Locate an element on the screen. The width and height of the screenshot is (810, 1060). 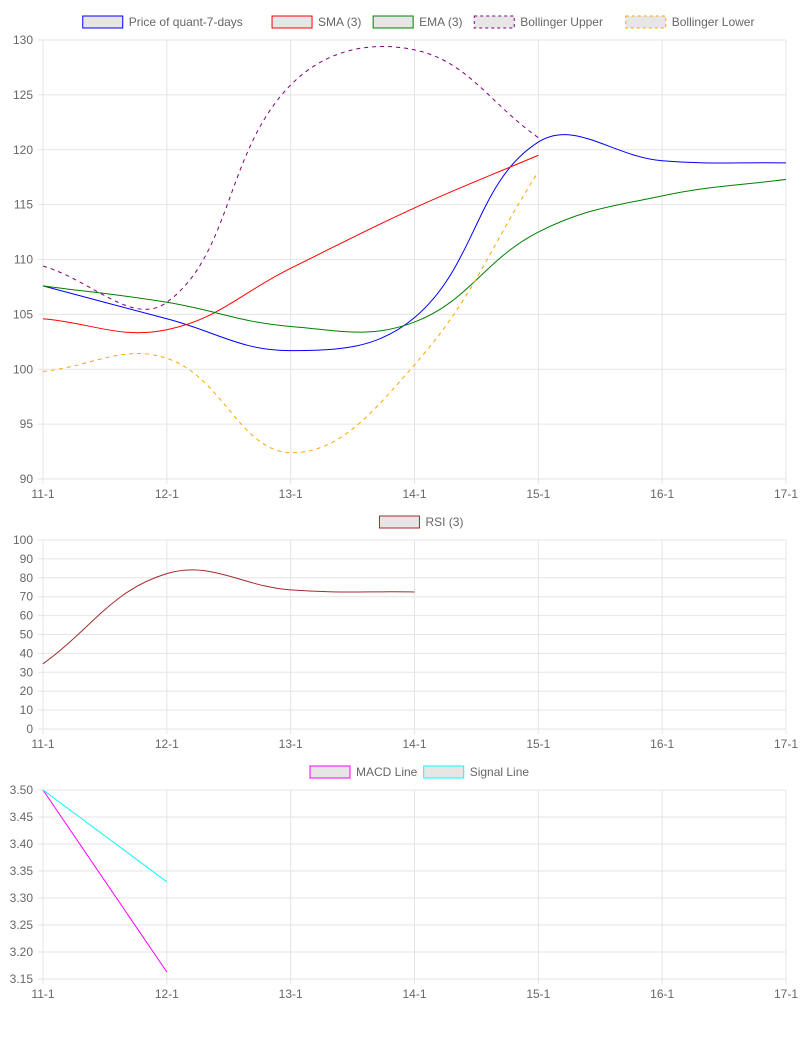
y-tick-label: 60 is located at coordinates (27, 616).